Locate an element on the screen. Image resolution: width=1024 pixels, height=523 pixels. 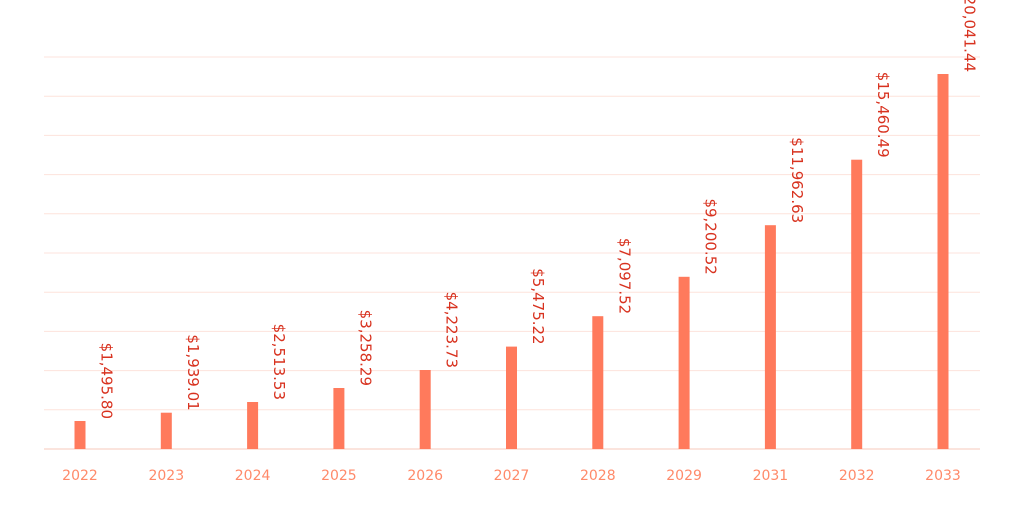
data-label: $7,097.52 is located at coordinates (624, 276).